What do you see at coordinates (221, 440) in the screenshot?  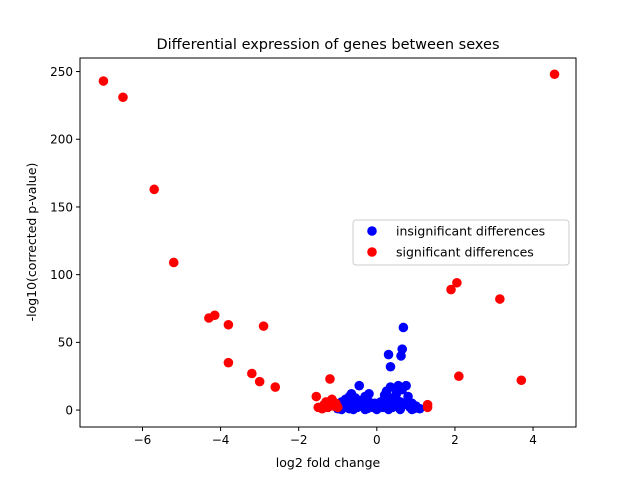 I see `x-tick-label: −4` at bounding box center [221, 440].